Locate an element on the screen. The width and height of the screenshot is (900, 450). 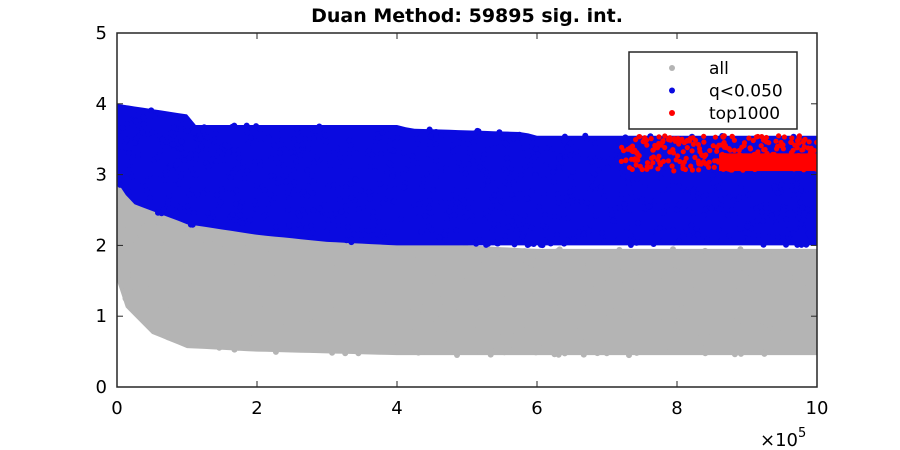
legend-marker is located at coordinates (672, 68).